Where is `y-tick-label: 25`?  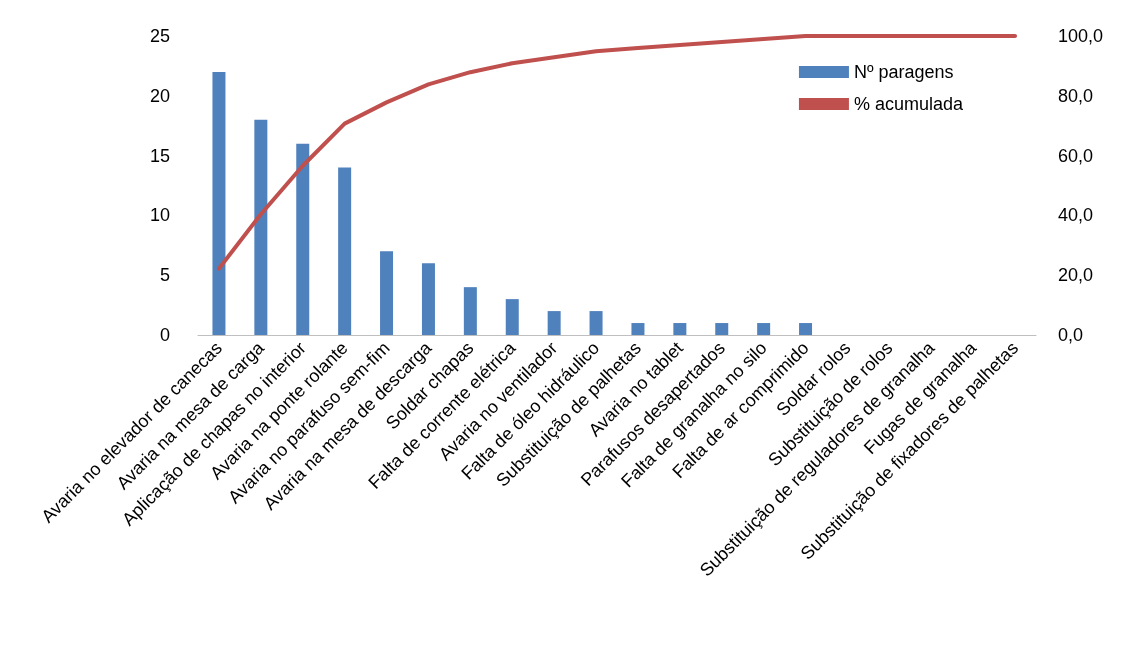 y-tick-label: 25 is located at coordinates (159, 36).